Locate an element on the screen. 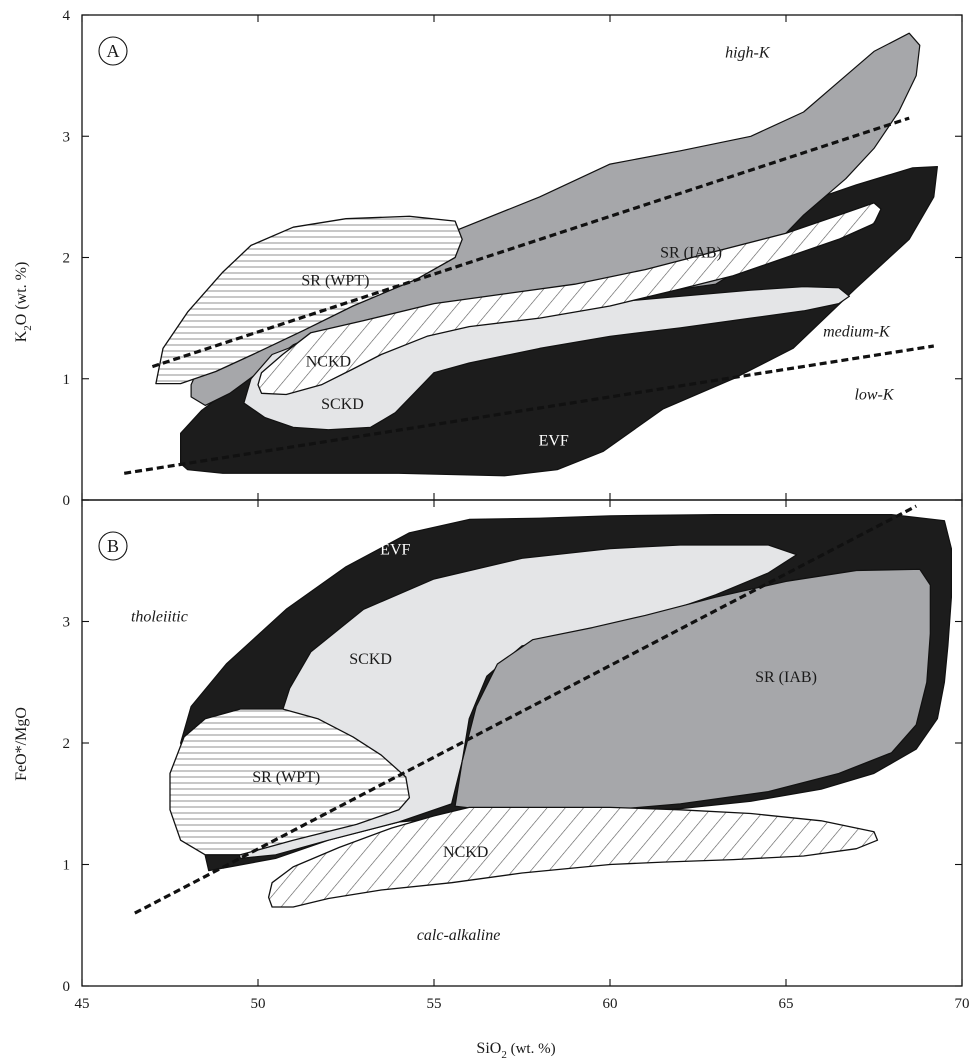 This screenshot has height=1062, width=973. x-tick-label: 55 is located at coordinates (434, 1004).